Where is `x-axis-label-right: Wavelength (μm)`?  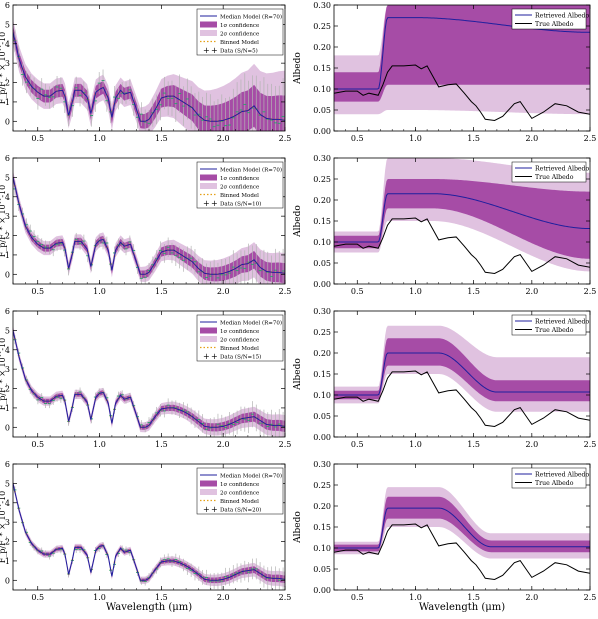
x-axis-label-right: Wavelength (μm) is located at coordinates (462, 607).